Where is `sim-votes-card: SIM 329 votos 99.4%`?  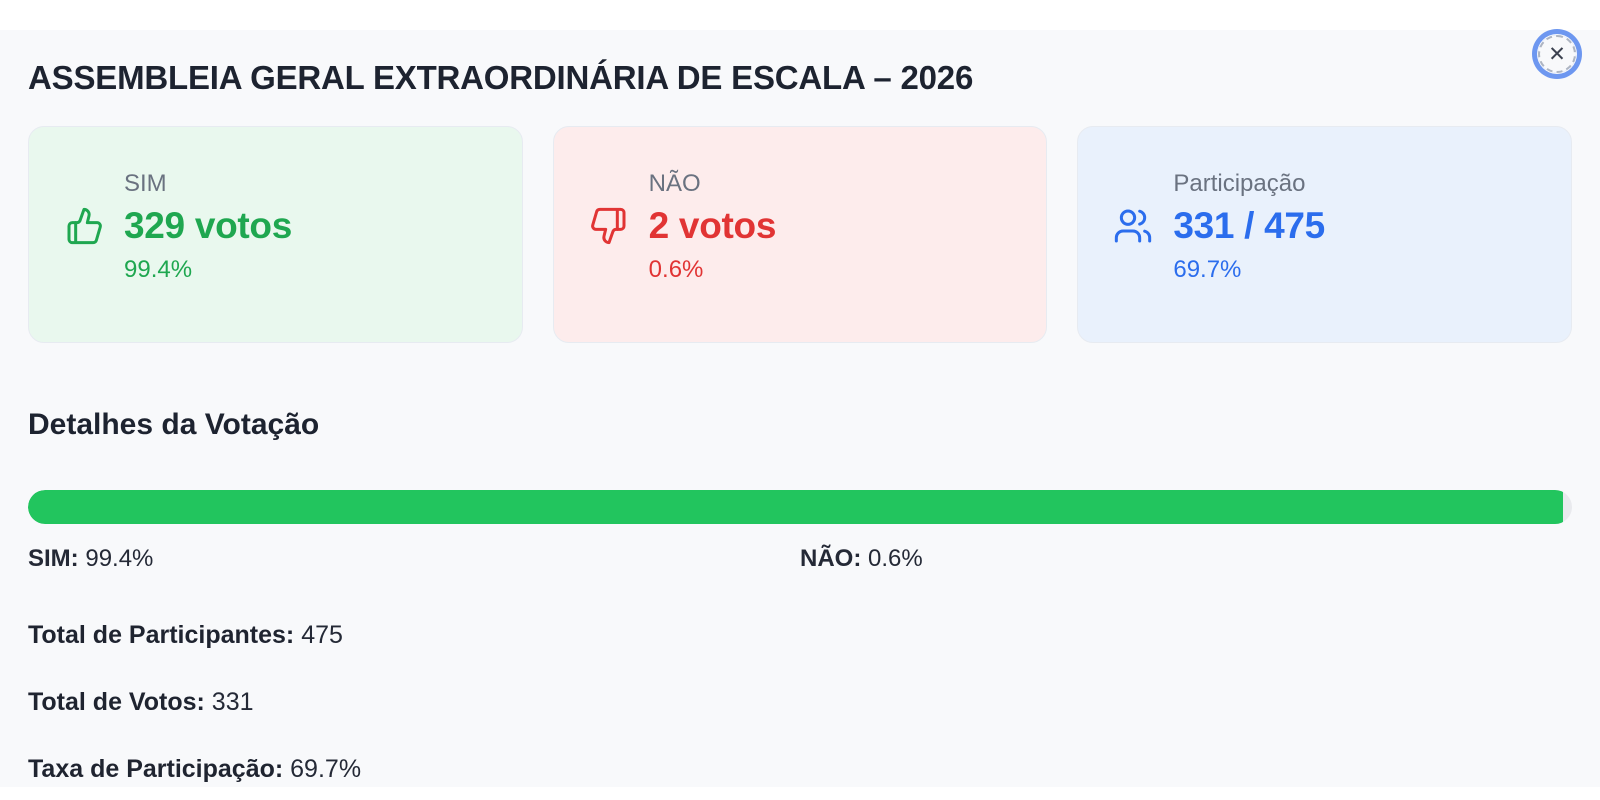
sim-votes-card: SIM 329 votos 99.4% is located at coordinates (275, 234).